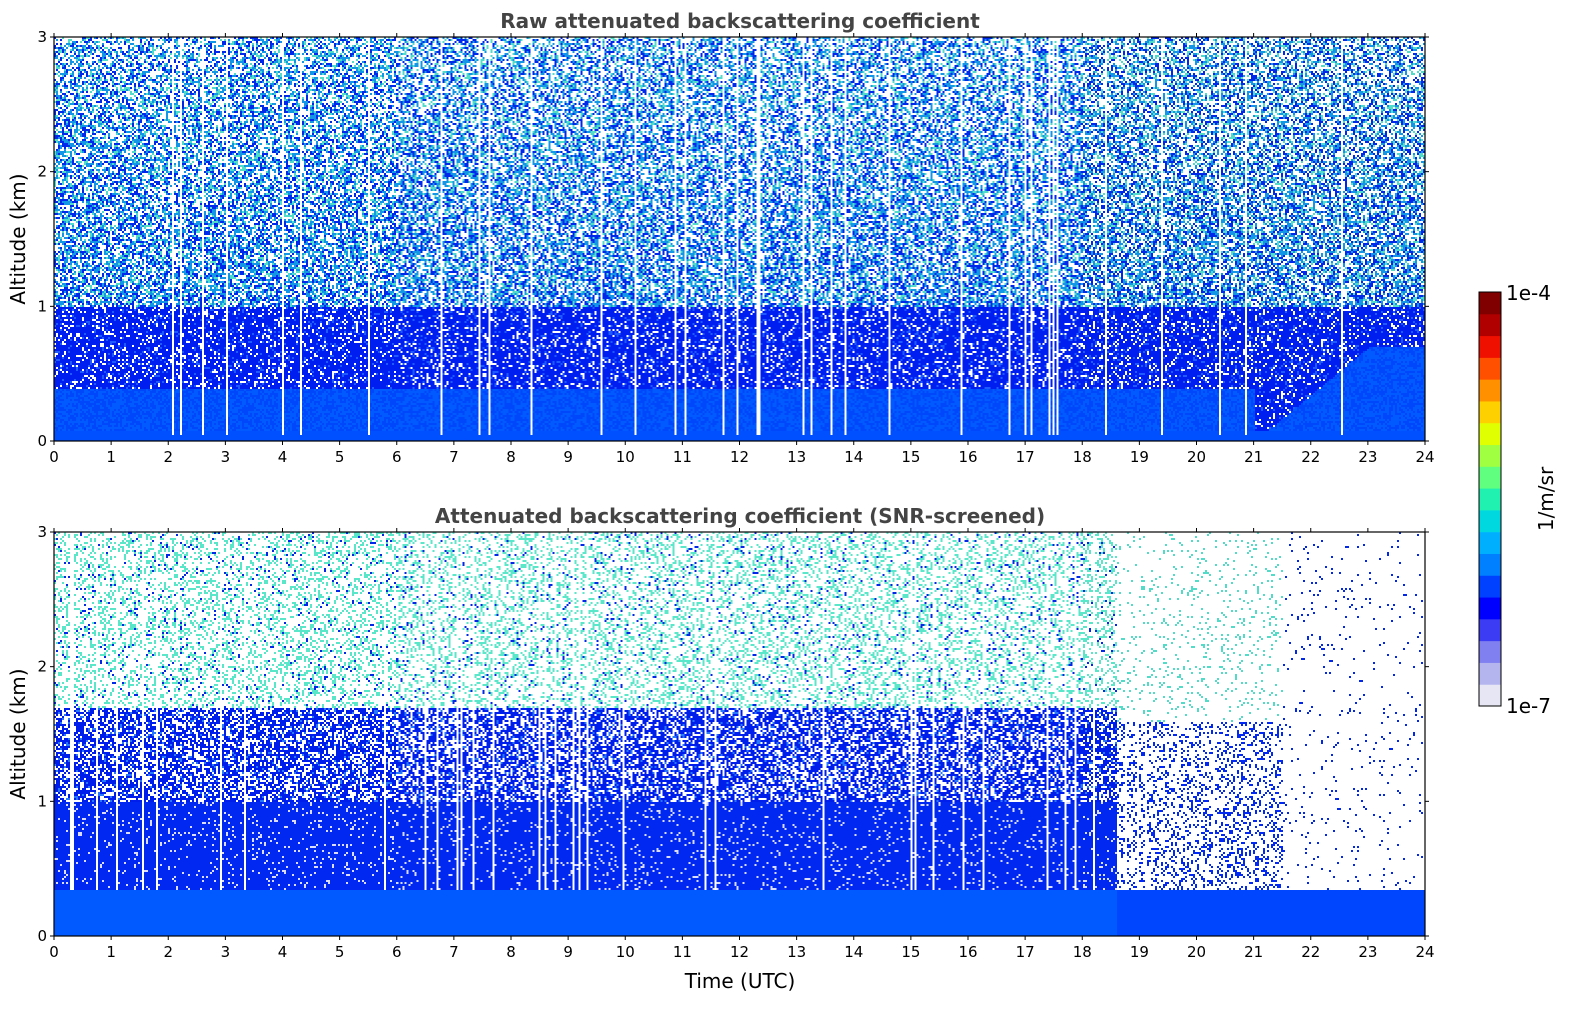 The height and width of the screenshot is (1020, 1595). What do you see at coordinates (1546, 498) in the screenshot?
I see `colorbar-unit-label: 1/m/sr` at bounding box center [1546, 498].